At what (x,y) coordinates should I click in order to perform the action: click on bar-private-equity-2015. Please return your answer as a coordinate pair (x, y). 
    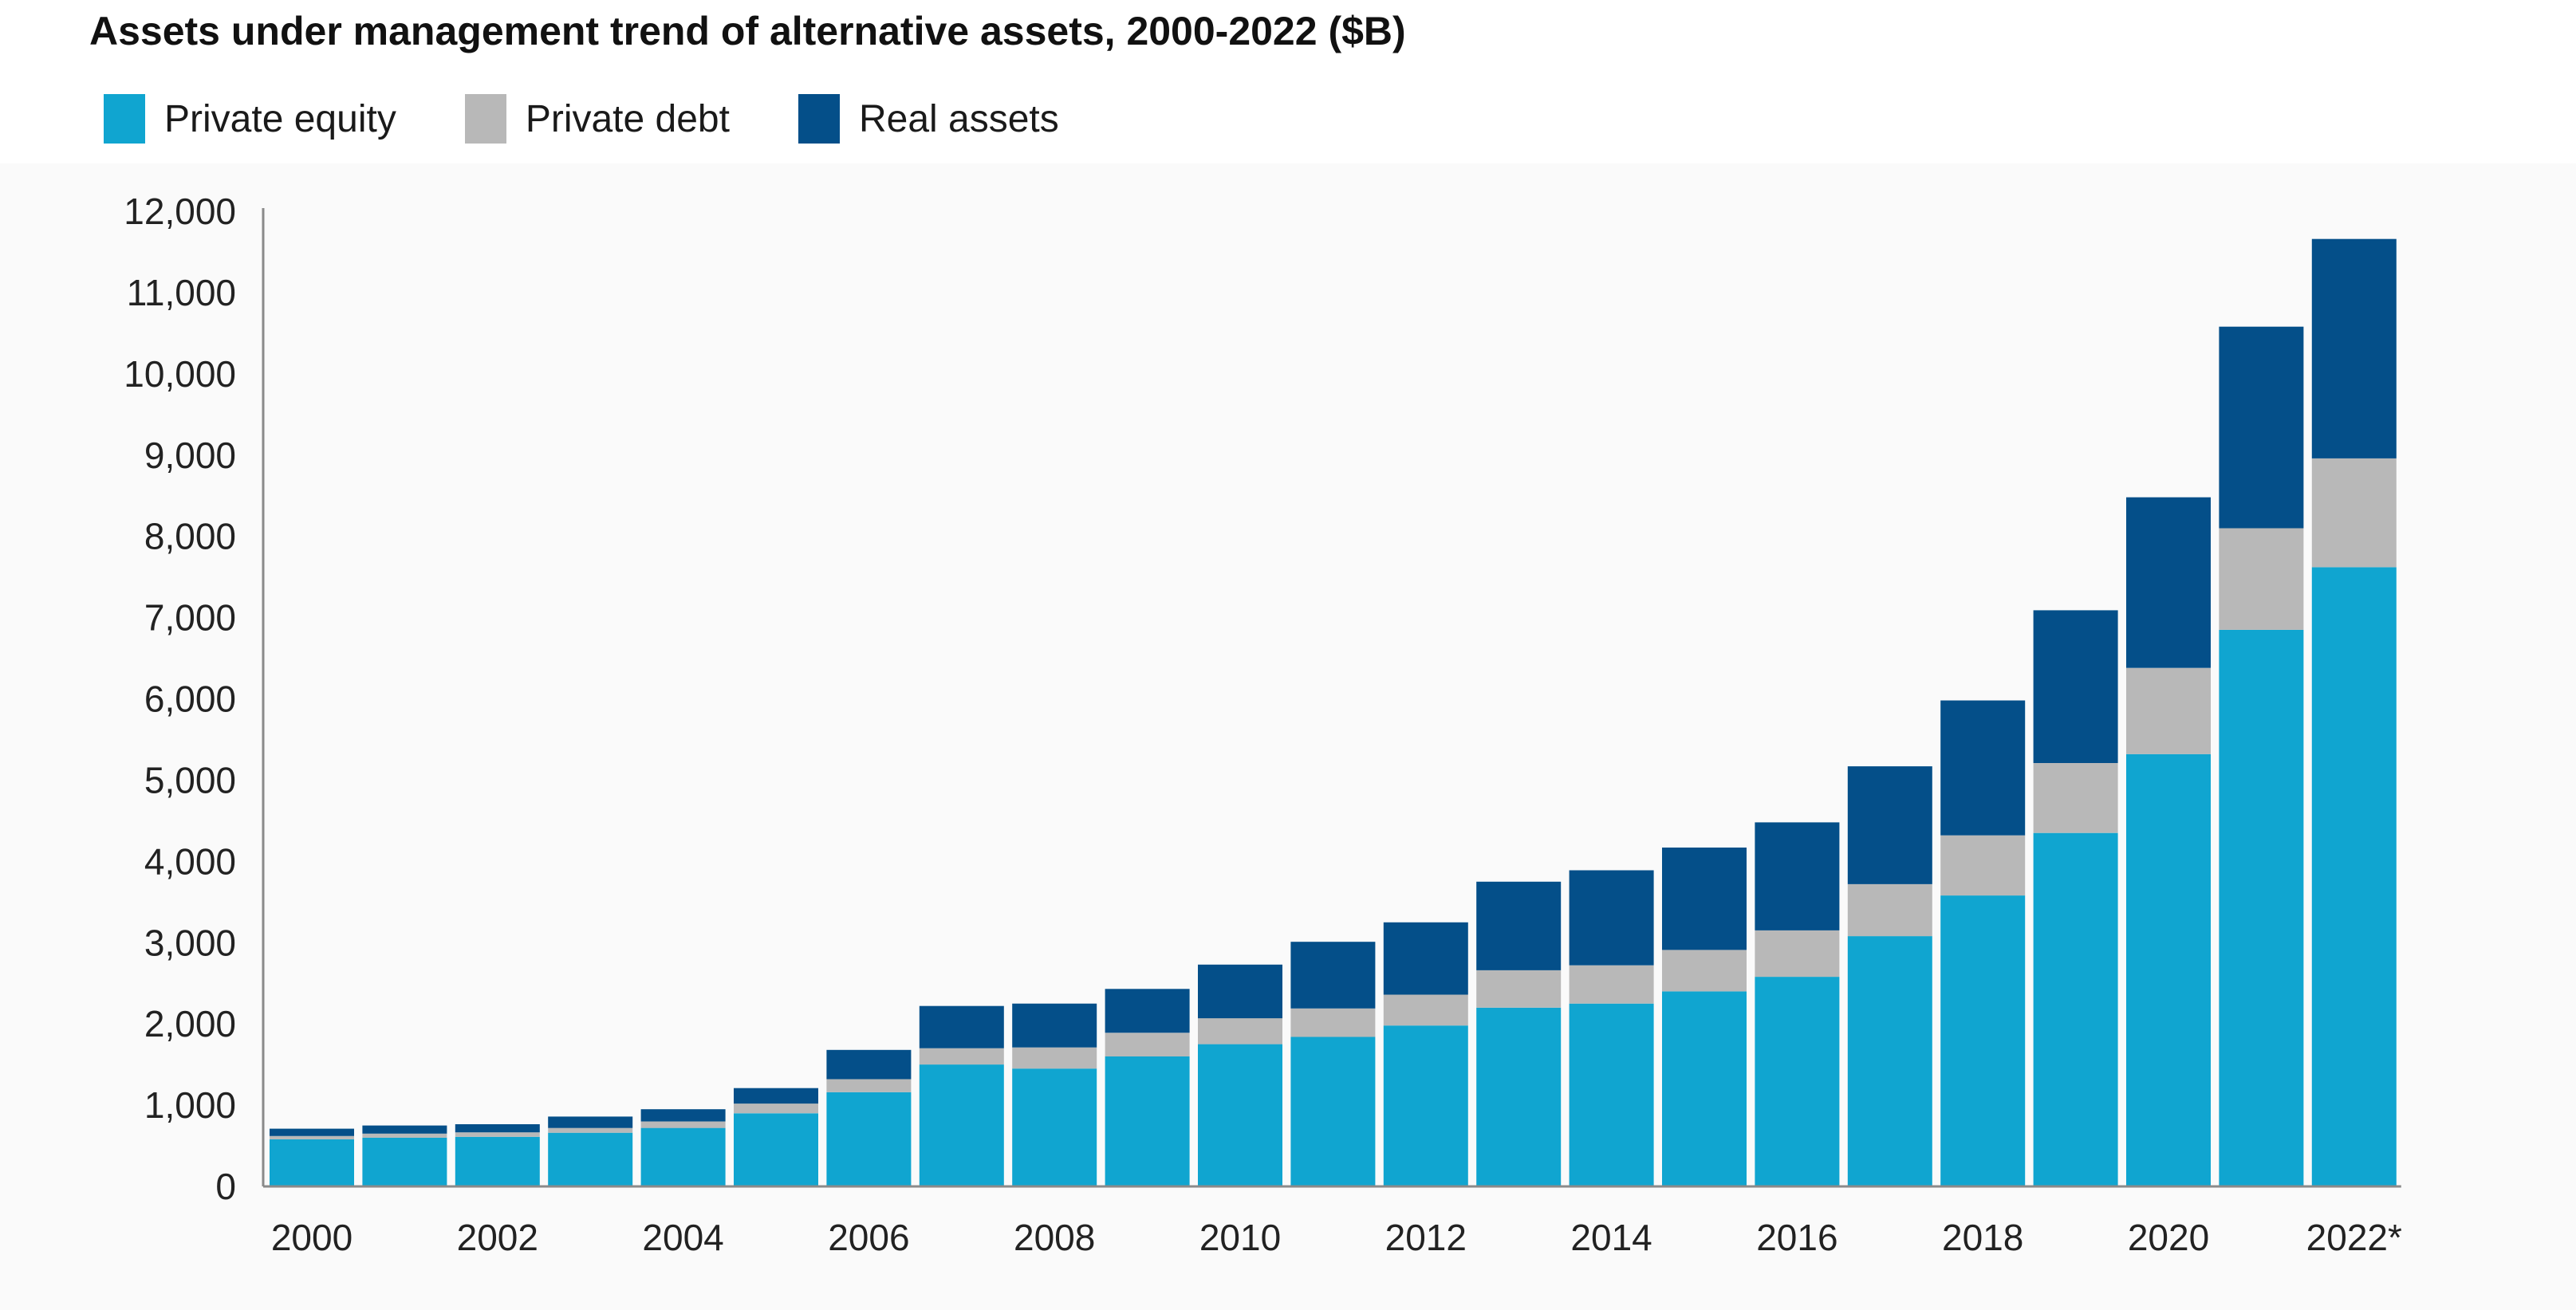
    Looking at the image, I should click on (1704, 1088).